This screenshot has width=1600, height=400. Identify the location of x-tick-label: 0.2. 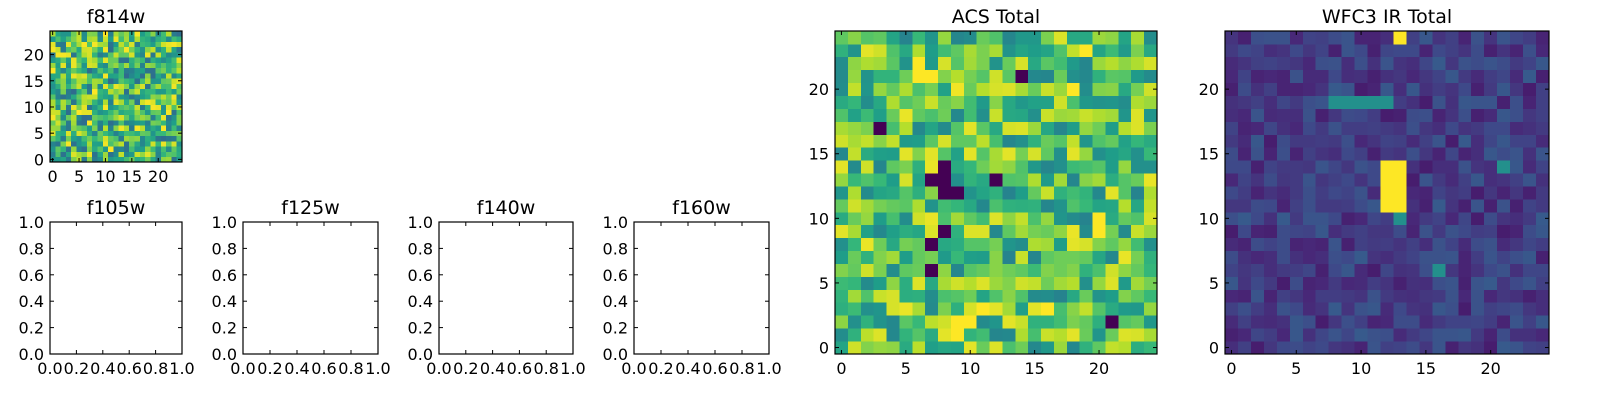
(76, 368).